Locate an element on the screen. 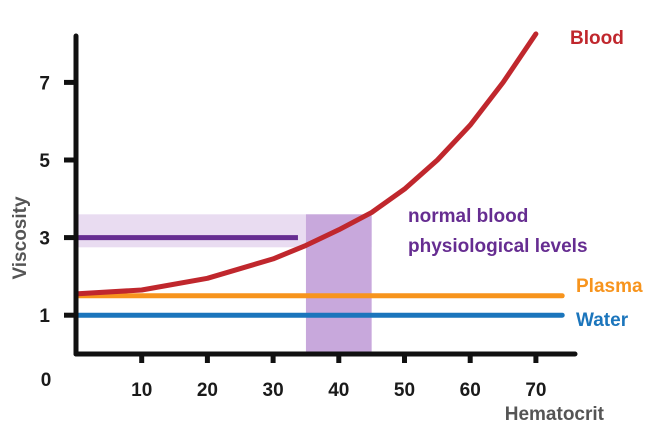 This screenshot has height=440, width=670. x-tick-label: 50 is located at coordinates (404, 390).